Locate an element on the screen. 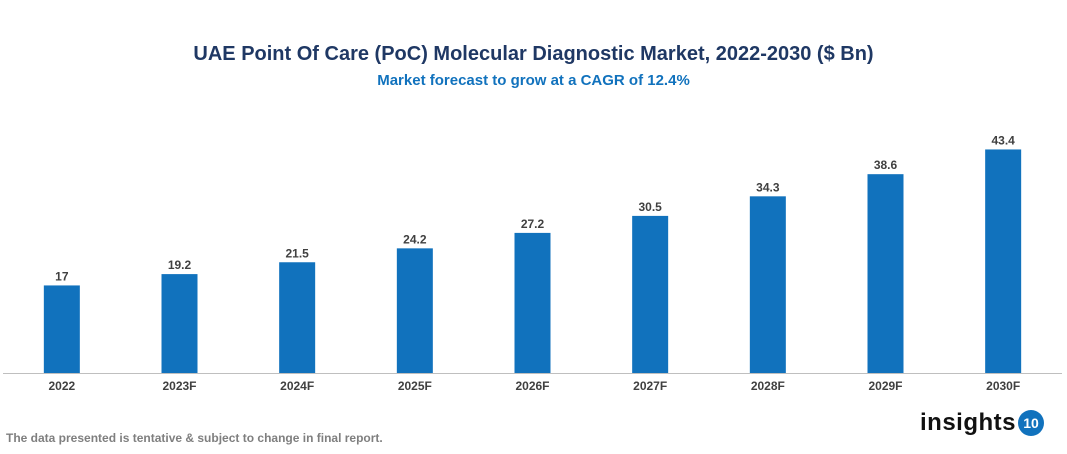 The height and width of the screenshot is (454, 1067). x-tick-label: 2027F is located at coordinates (650, 386).